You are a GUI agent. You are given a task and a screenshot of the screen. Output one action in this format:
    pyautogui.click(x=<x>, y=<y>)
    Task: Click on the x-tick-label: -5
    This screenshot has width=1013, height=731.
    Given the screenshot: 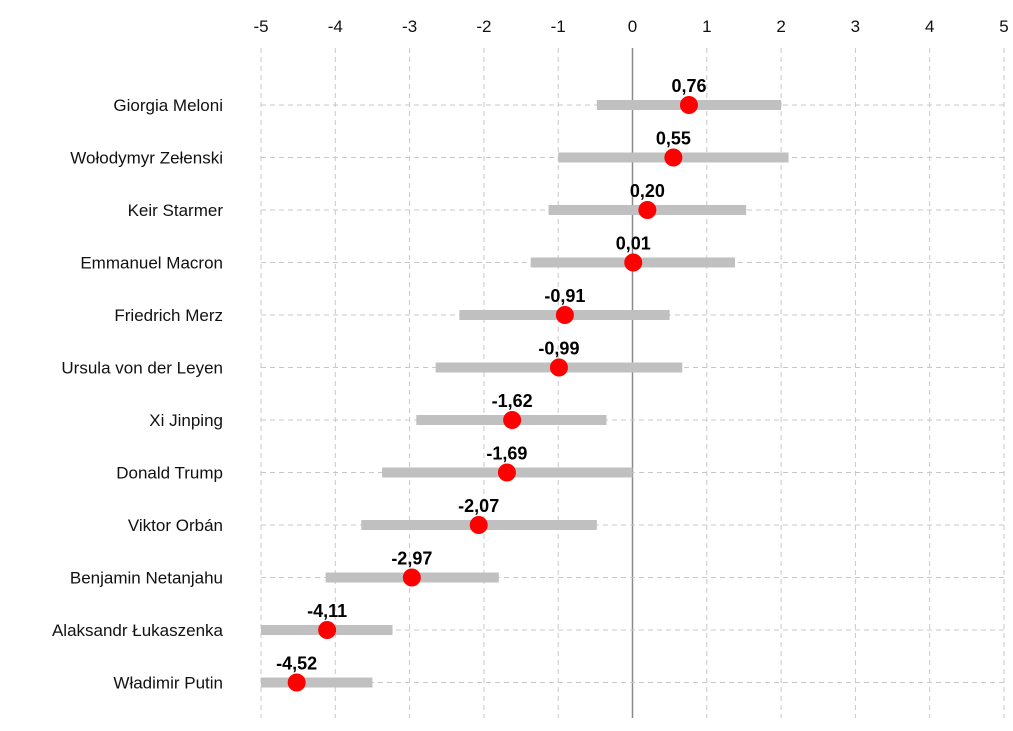 What is the action you would take?
    pyautogui.click(x=260, y=26)
    